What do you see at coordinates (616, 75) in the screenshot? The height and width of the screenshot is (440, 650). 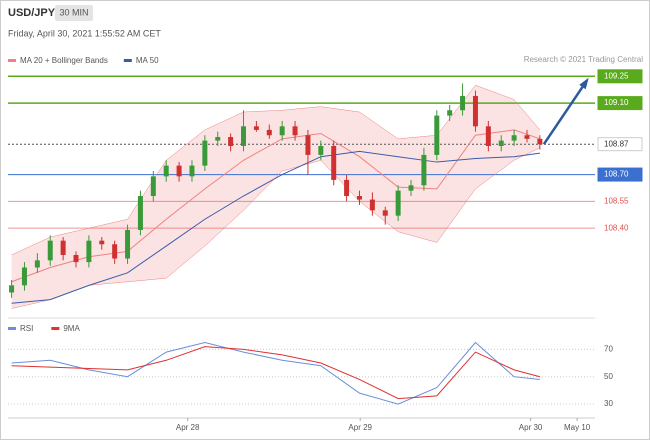 I see `level-label: 109.25` at bounding box center [616, 75].